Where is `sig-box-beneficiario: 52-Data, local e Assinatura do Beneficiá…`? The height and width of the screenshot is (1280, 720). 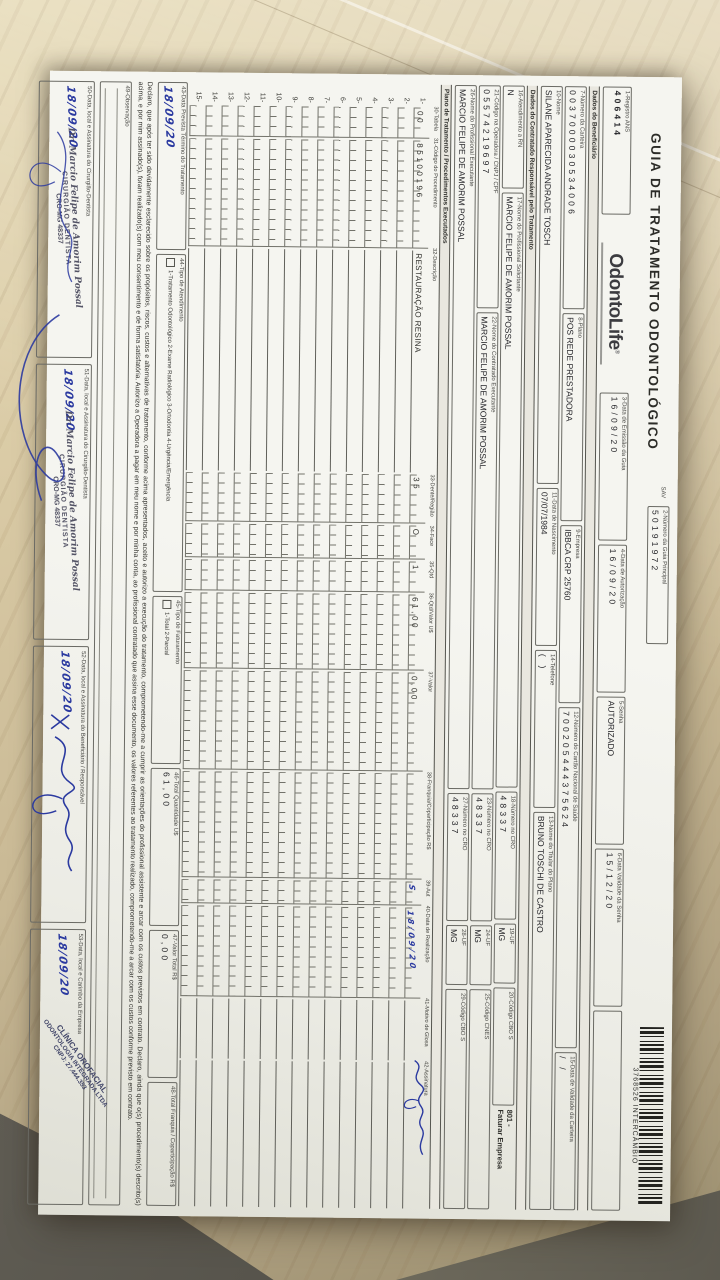 sig-box-beneficiario: 52-Data, local e Assinatura do Beneficiá… is located at coordinates (60, 784).